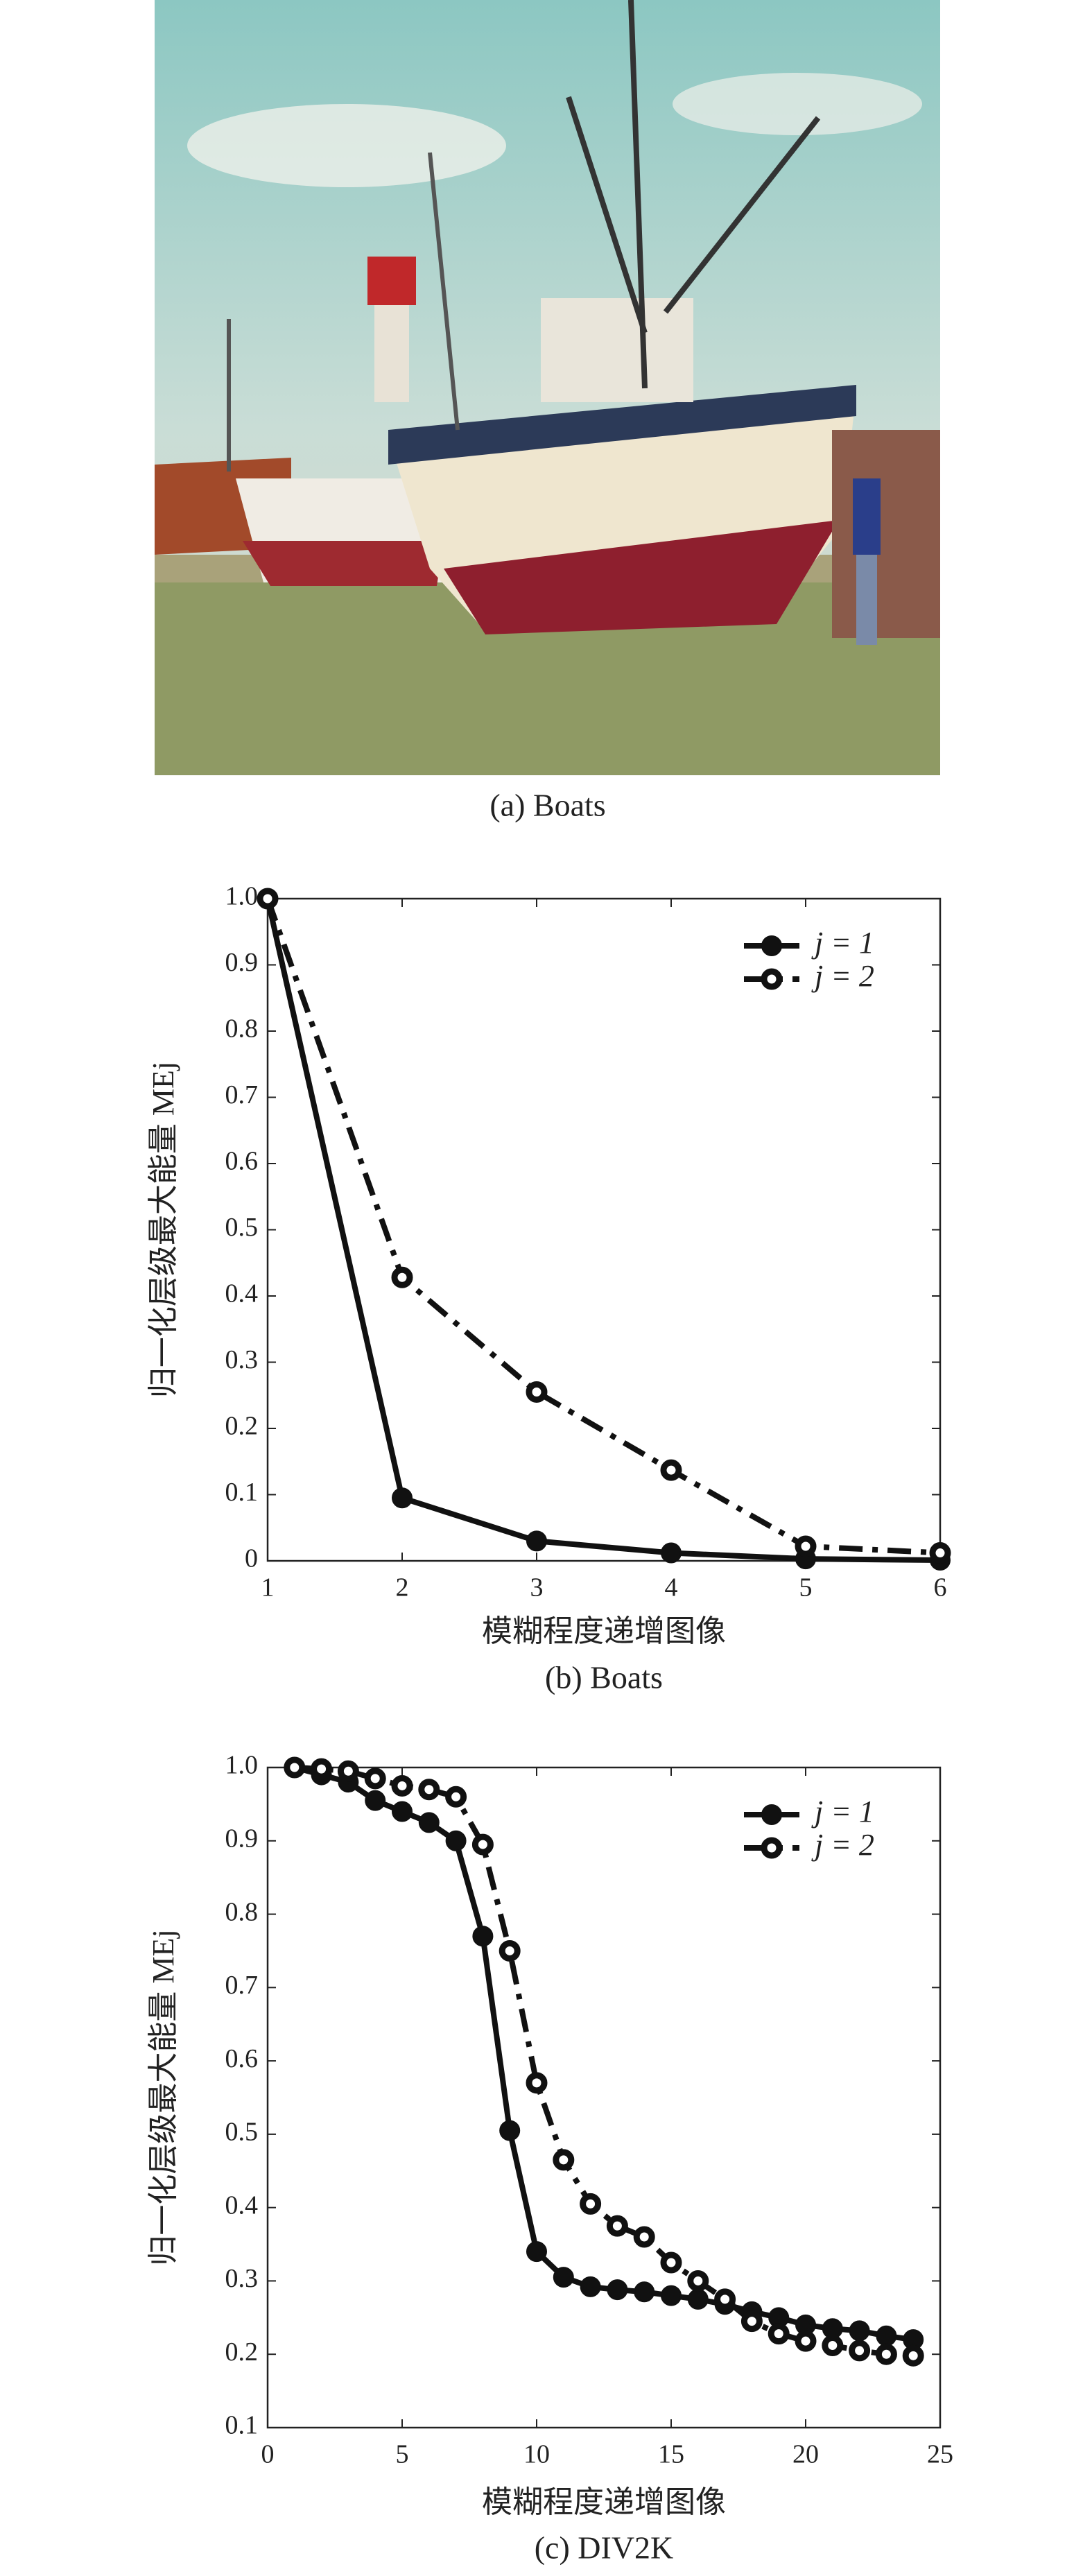 The width and height of the screenshot is (1092, 2576). I want to click on x-tick-label: 2, so click(403, 1587).